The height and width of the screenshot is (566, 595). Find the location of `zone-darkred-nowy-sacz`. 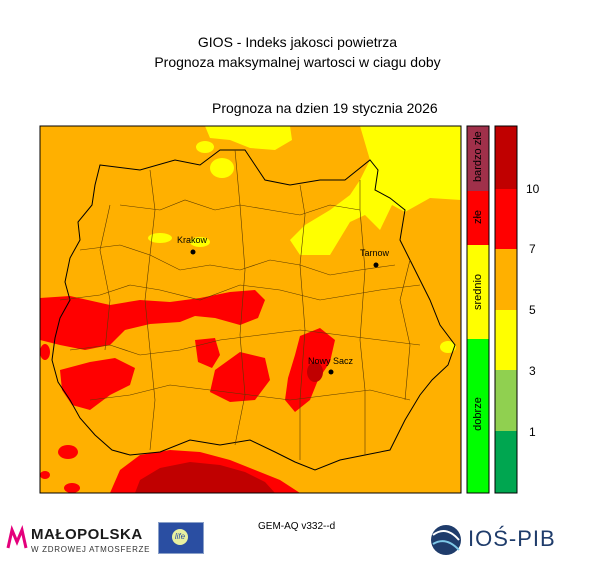

zone-darkred-nowy-sacz is located at coordinates (315, 372).